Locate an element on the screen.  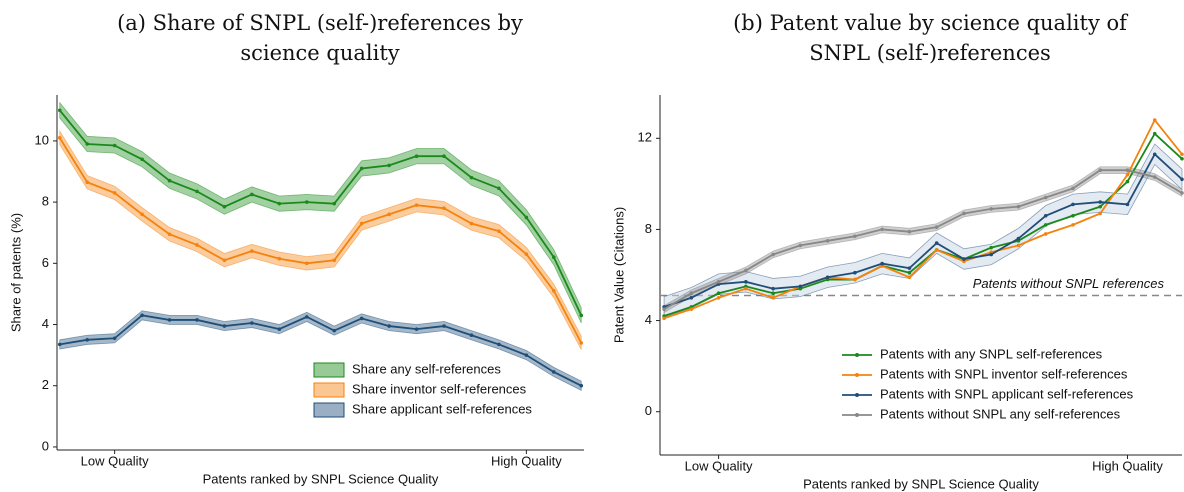
y-tick-label: 4 is located at coordinates (45, 323).